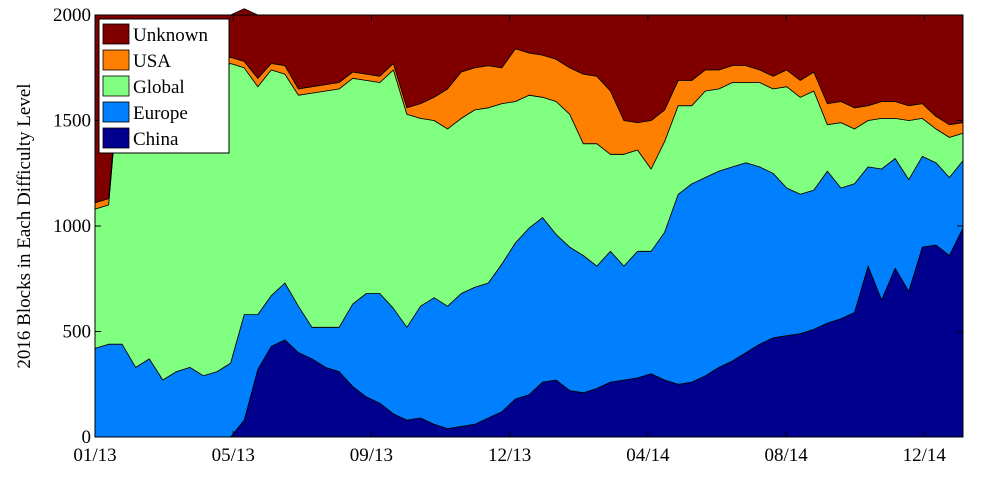  Describe the element at coordinates (72, 121) in the screenshot. I see `y-tick-label: 1500` at that location.